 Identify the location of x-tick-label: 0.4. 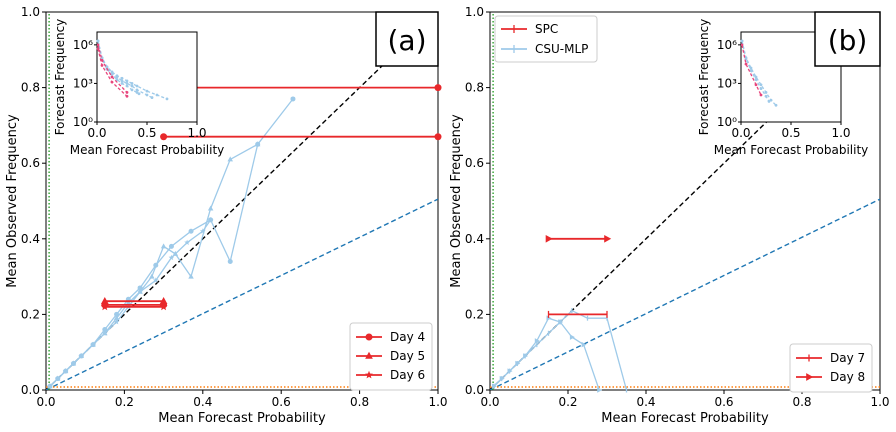
(202, 402).